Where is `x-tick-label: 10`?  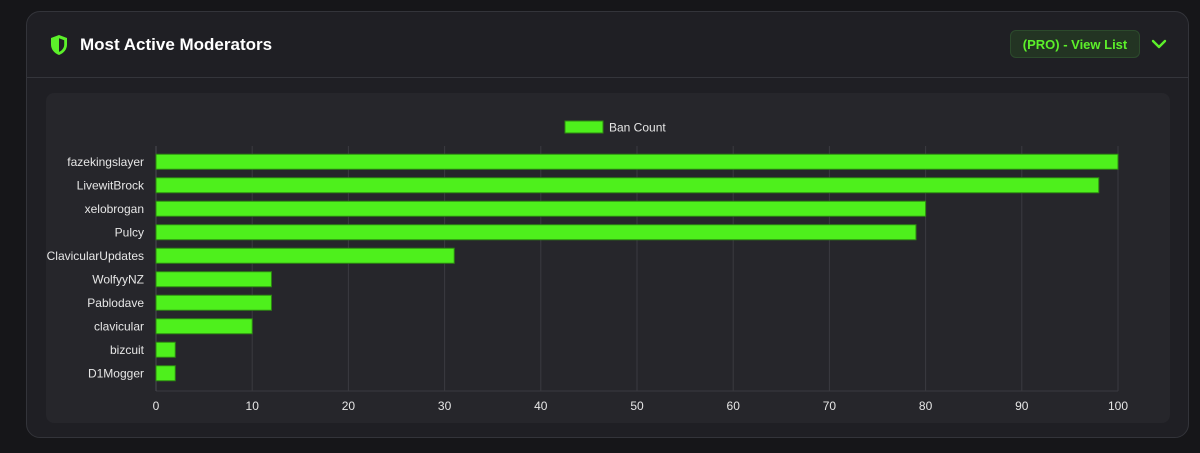 x-tick-label: 10 is located at coordinates (253, 406).